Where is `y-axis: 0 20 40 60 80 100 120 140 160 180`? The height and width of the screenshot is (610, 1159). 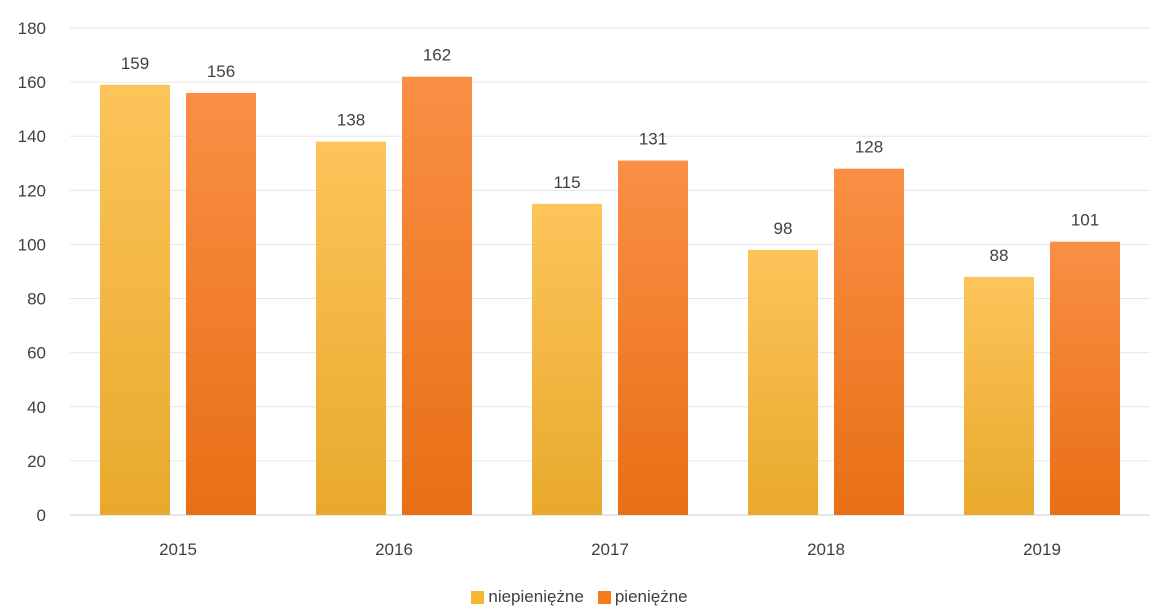 y-axis: 0 20 40 60 80 100 120 140 160 180 is located at coordinates (32, 272).